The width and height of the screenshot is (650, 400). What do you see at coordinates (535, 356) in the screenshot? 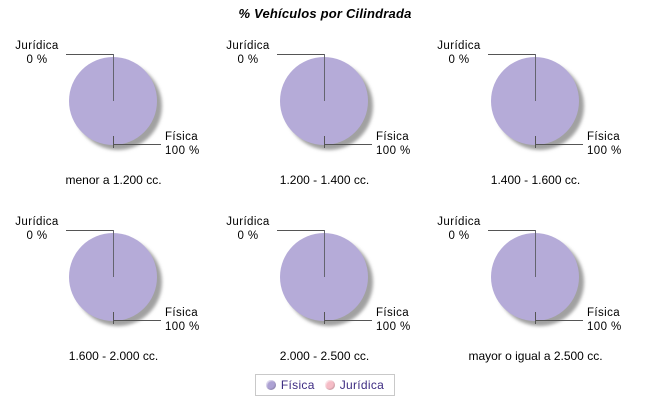
I see `category-label: mayor o igual a 2.500 cc.` at bounding box center [535, 356].